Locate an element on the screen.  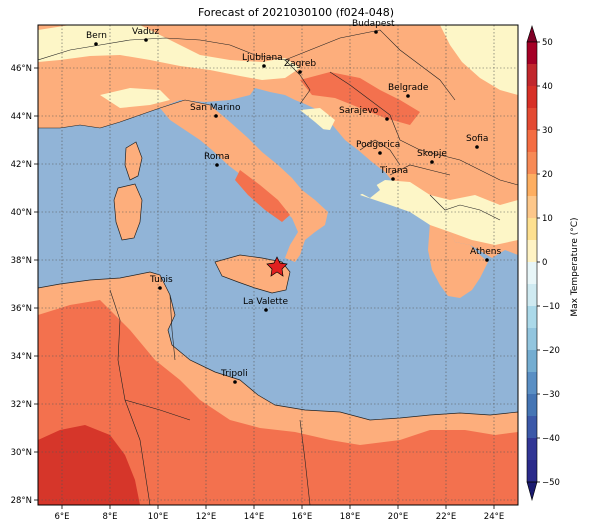
warm-zone-italy is located at coordinates (262, 196).